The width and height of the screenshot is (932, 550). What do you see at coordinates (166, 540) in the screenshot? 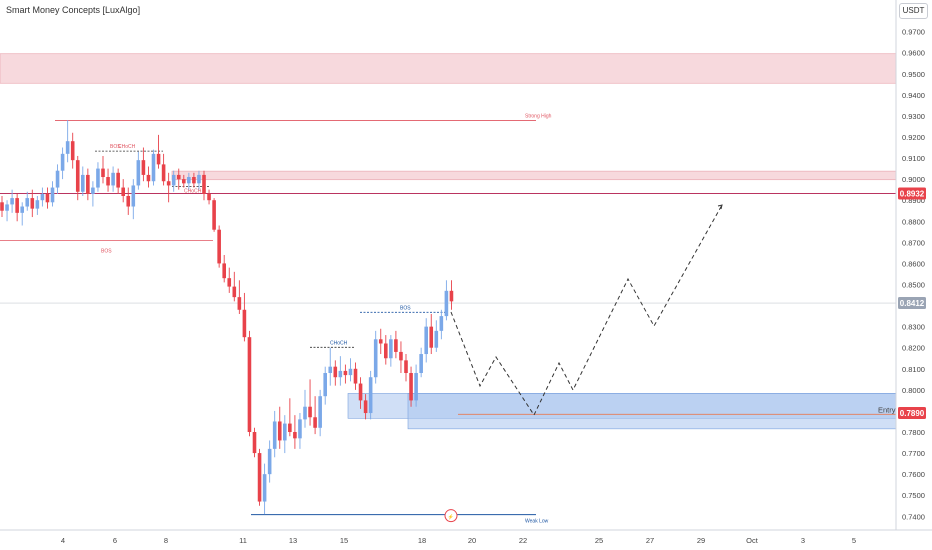
I see `time-tick-label: 8` at bounding box center [166, 540].